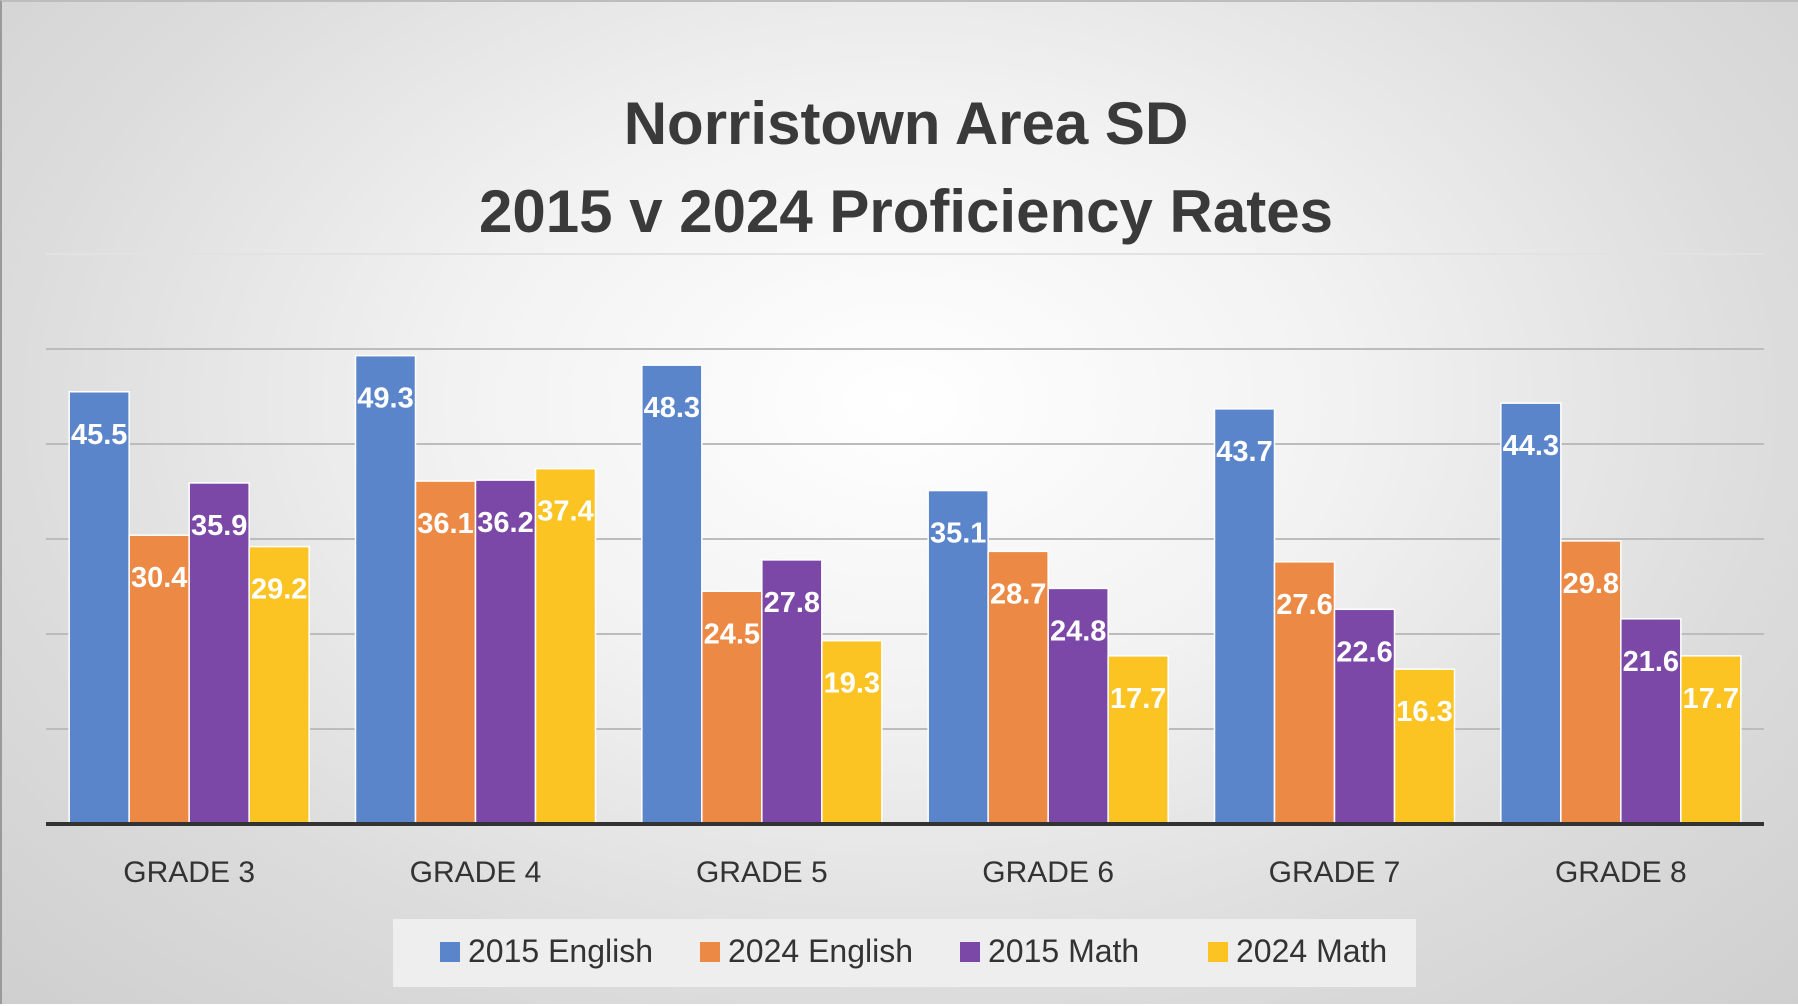 The height and width of the screenshot is (1006, 1798). What do you see at coordinates (1063, 951) in the screenshot?
I see `legend-label-2015-math: 2015 Math` at bounding box center [1063, 951].